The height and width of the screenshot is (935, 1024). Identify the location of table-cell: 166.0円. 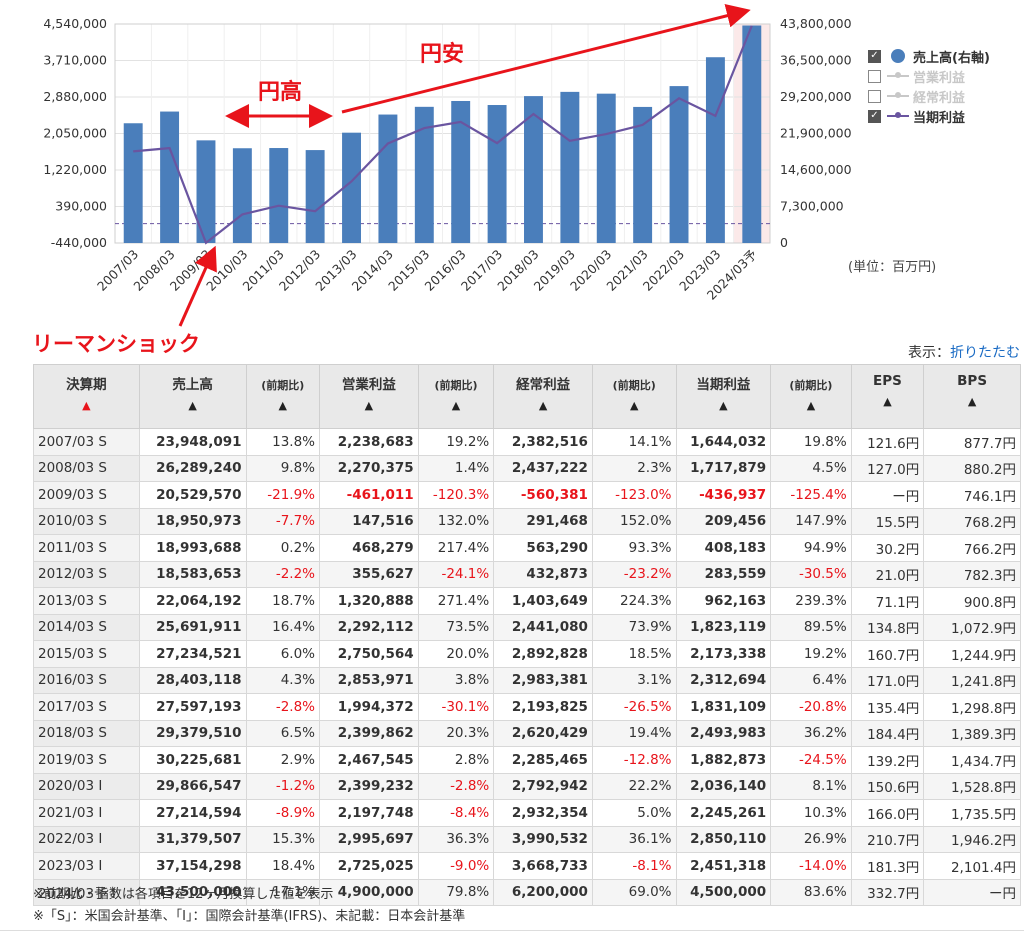
(887, 813).